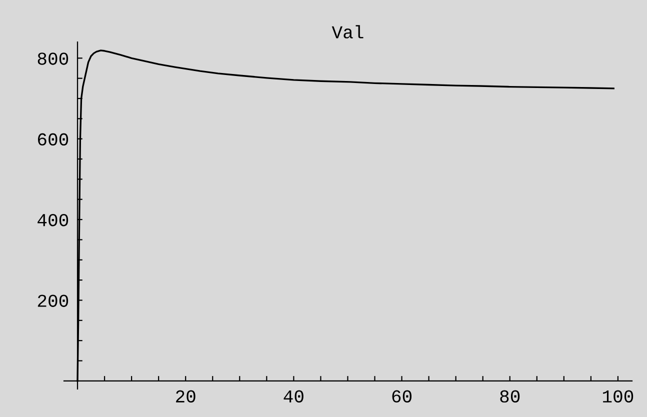  I want to click on chart-title: Val, so click(348, 31).